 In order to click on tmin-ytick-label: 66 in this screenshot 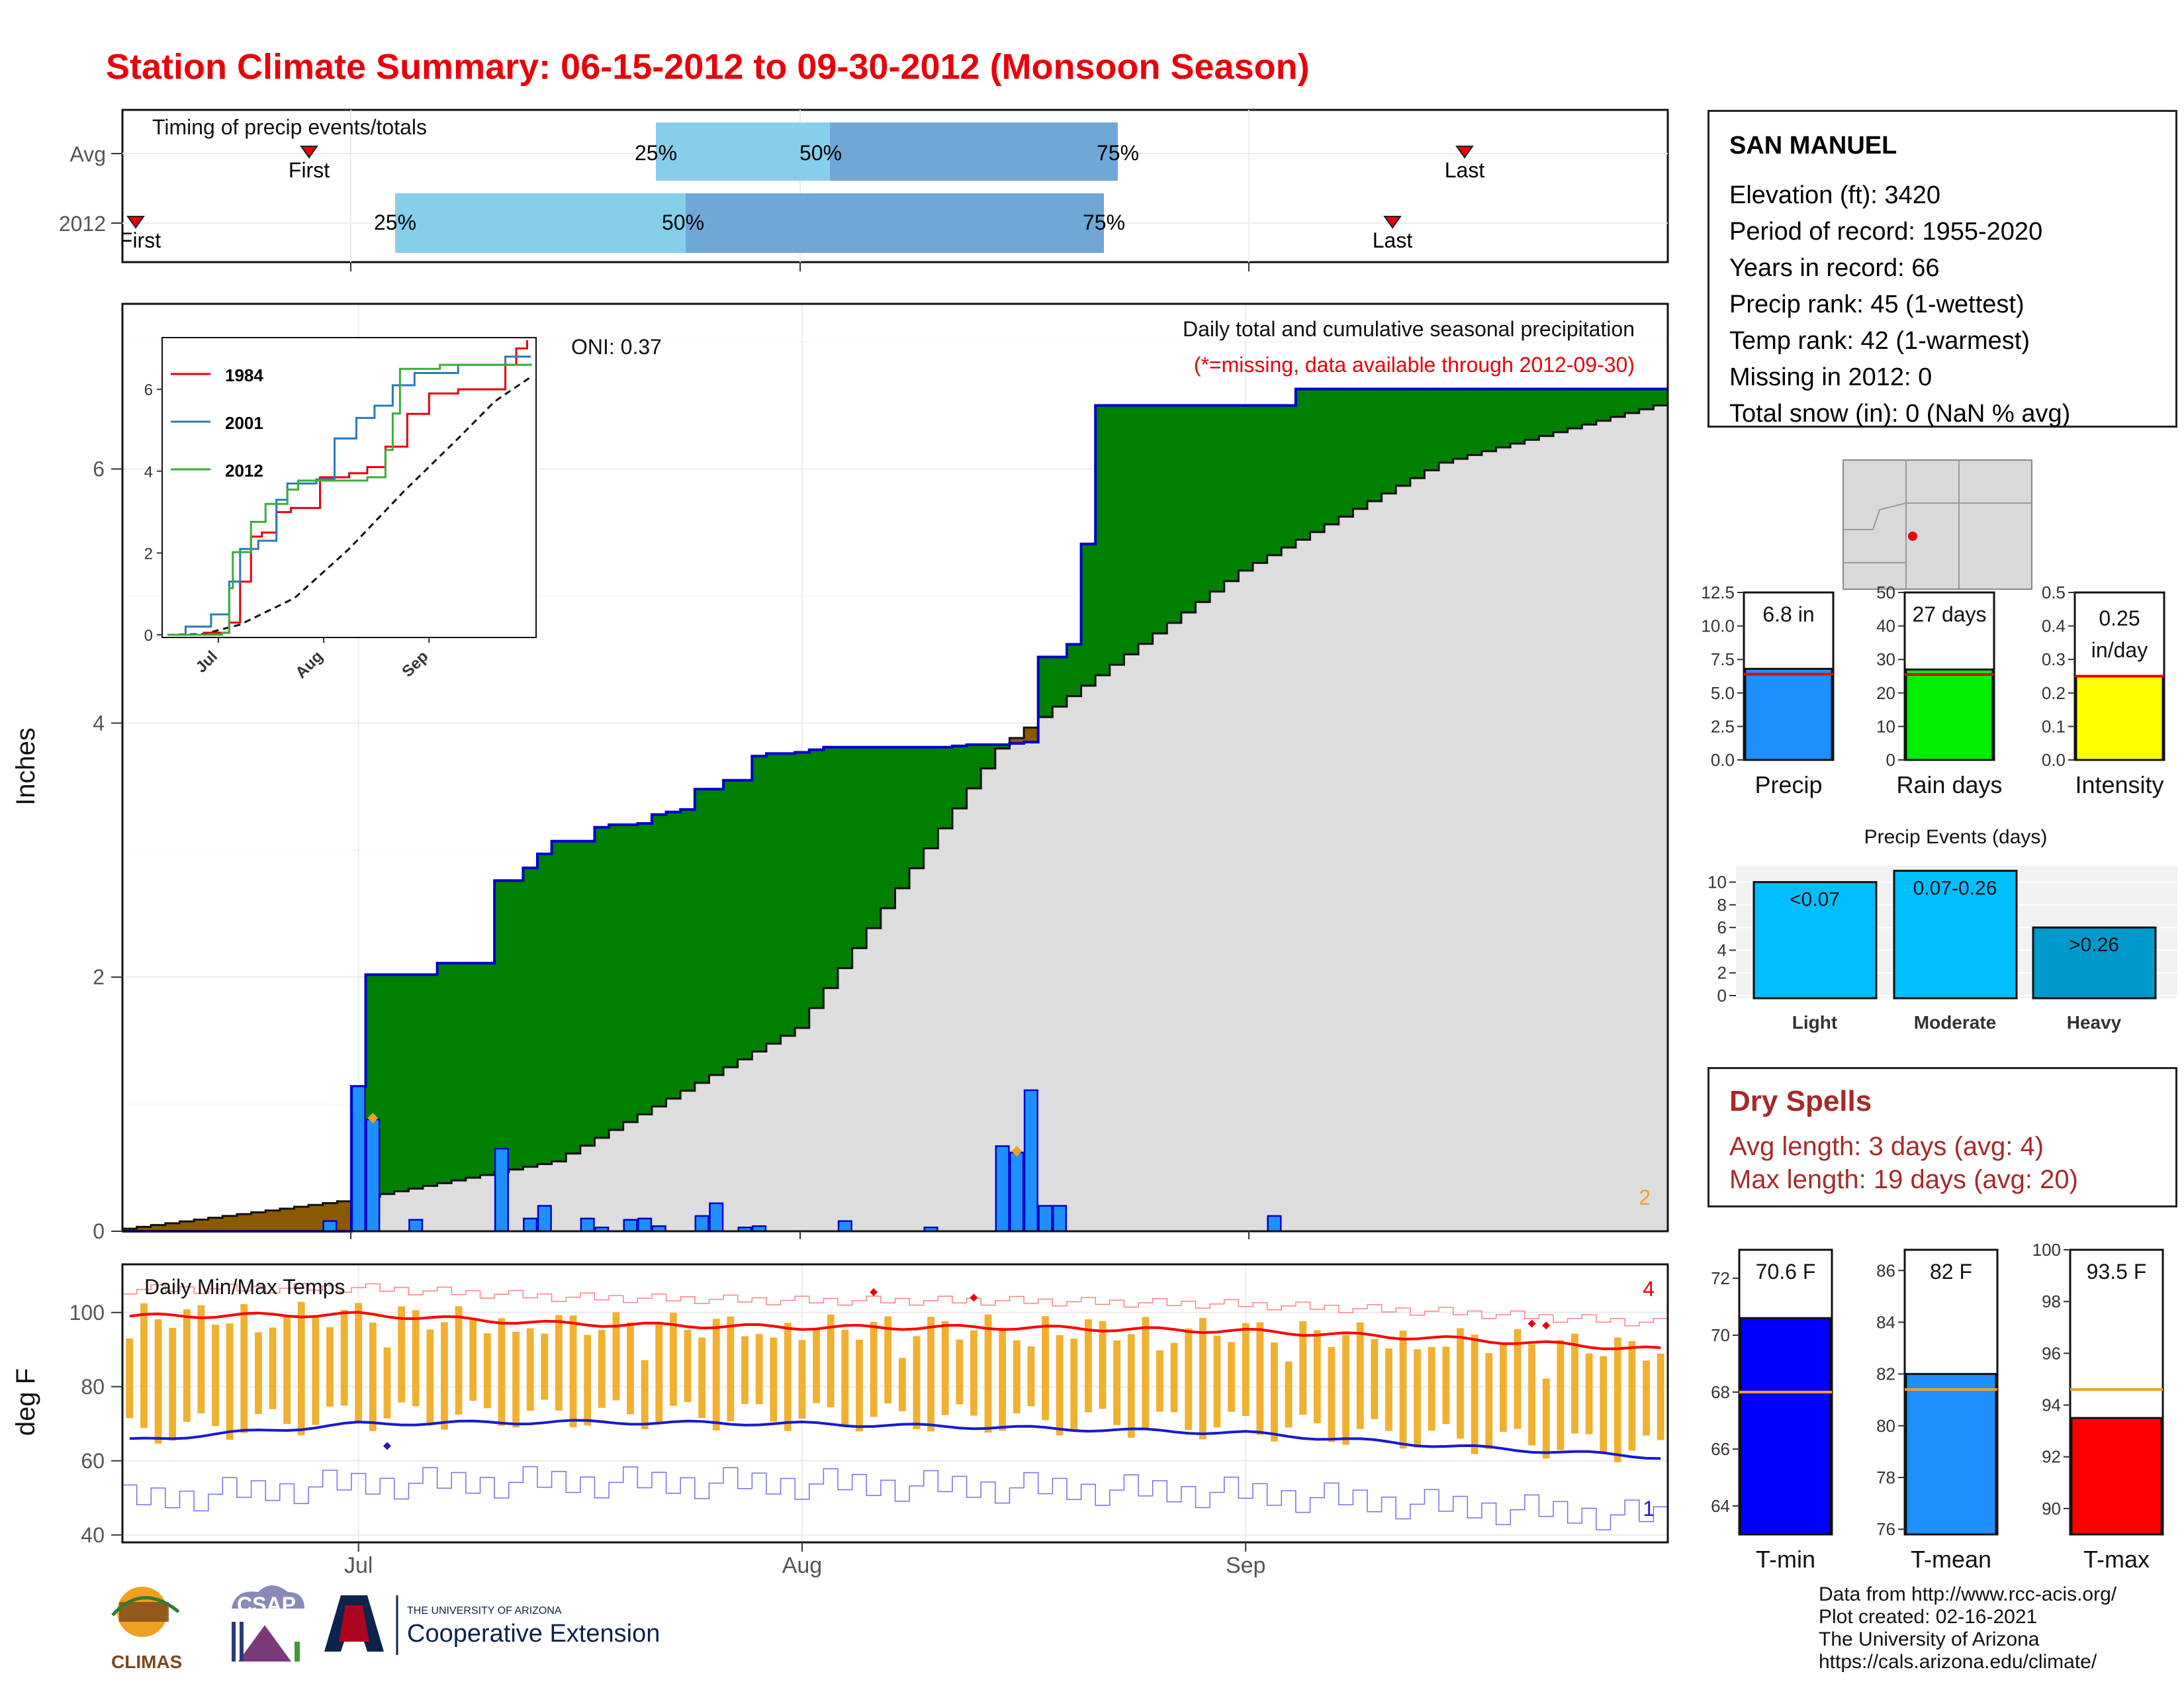, I will do `click(1720, 1449)`.